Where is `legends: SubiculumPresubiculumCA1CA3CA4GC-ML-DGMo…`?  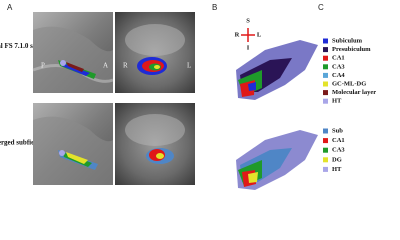
legends: SubiculumPresubiculumCA1CA3CA4GC-ML-DGMo… is located at coordinates (349, 105).